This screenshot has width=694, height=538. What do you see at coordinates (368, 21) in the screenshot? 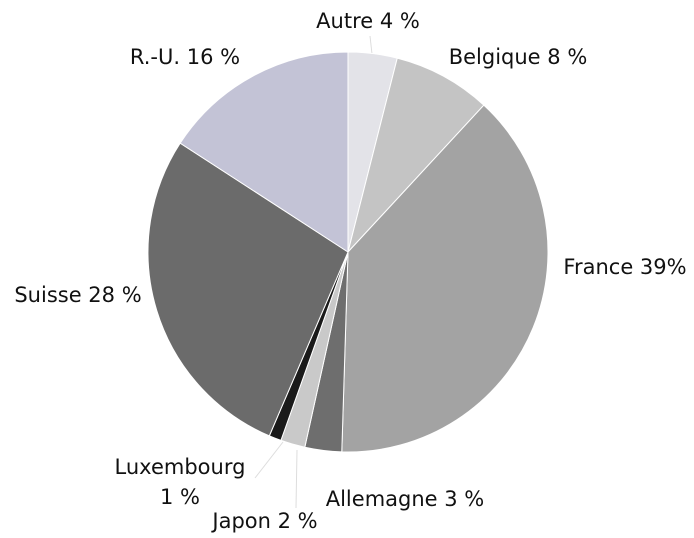
I see `slice-label: Autre 4 %` at bounding box center [368, 21].